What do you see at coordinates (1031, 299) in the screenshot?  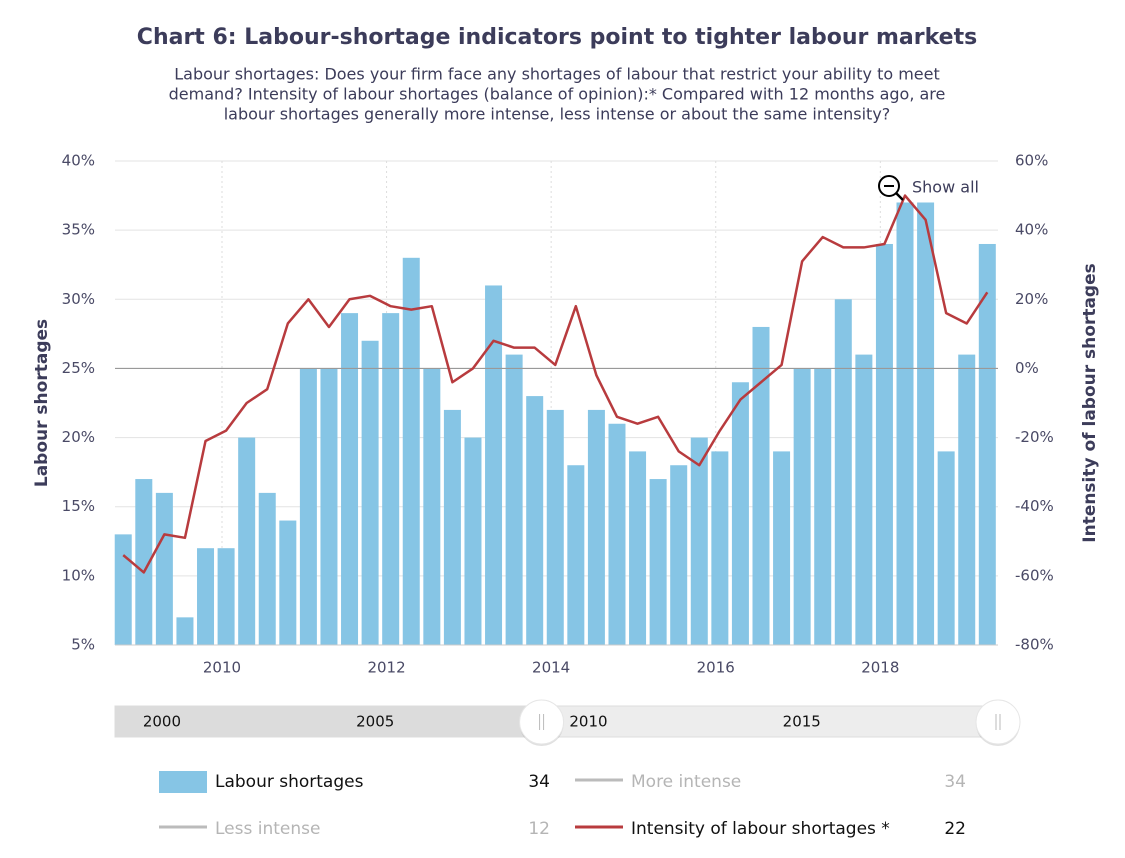 I see `y2-tick-label: 20%` at bounding box center [1031, 299].